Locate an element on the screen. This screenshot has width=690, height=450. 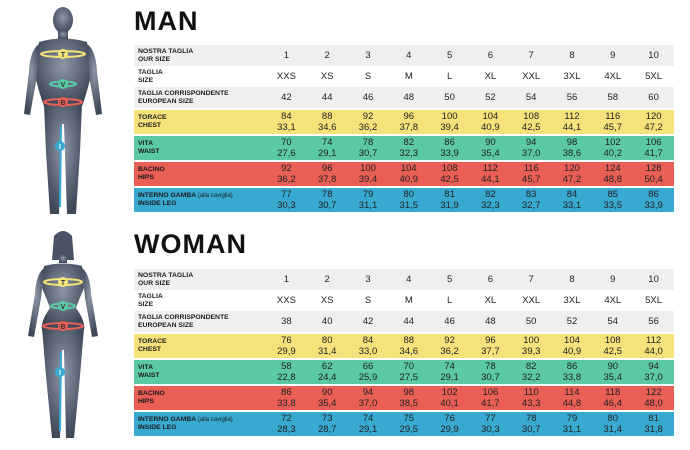
inch-value: 31,1 is located at coordinates (368, 205).